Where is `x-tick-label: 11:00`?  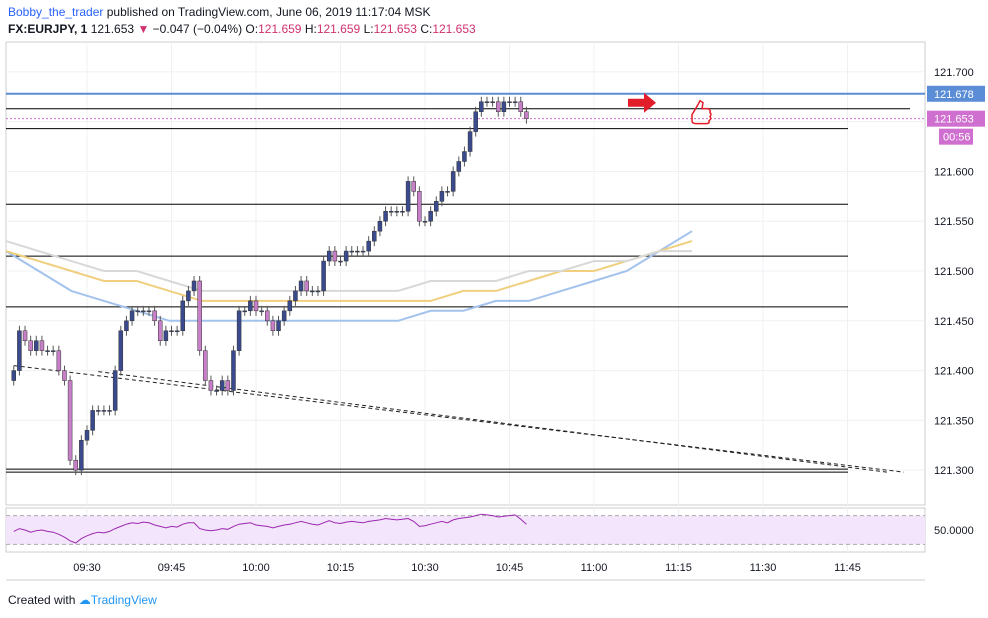
x-tick-label: 11:00 is located at coordinates (594, 568).